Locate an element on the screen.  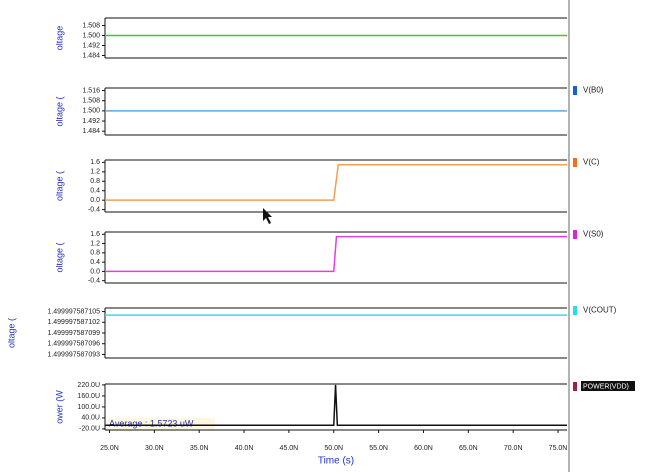
y-axis-label: oltage is located at coordinates (59, 38).